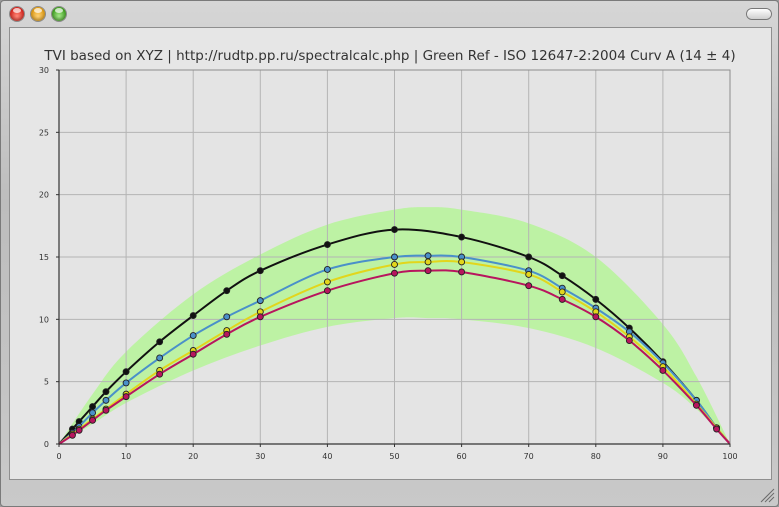 The width and height of the screenshot is (779, 507). What do you see at coordinates (596, 456) in the screenshot?
I see `x-tick-label: 80` at bounding box center [596, 456].